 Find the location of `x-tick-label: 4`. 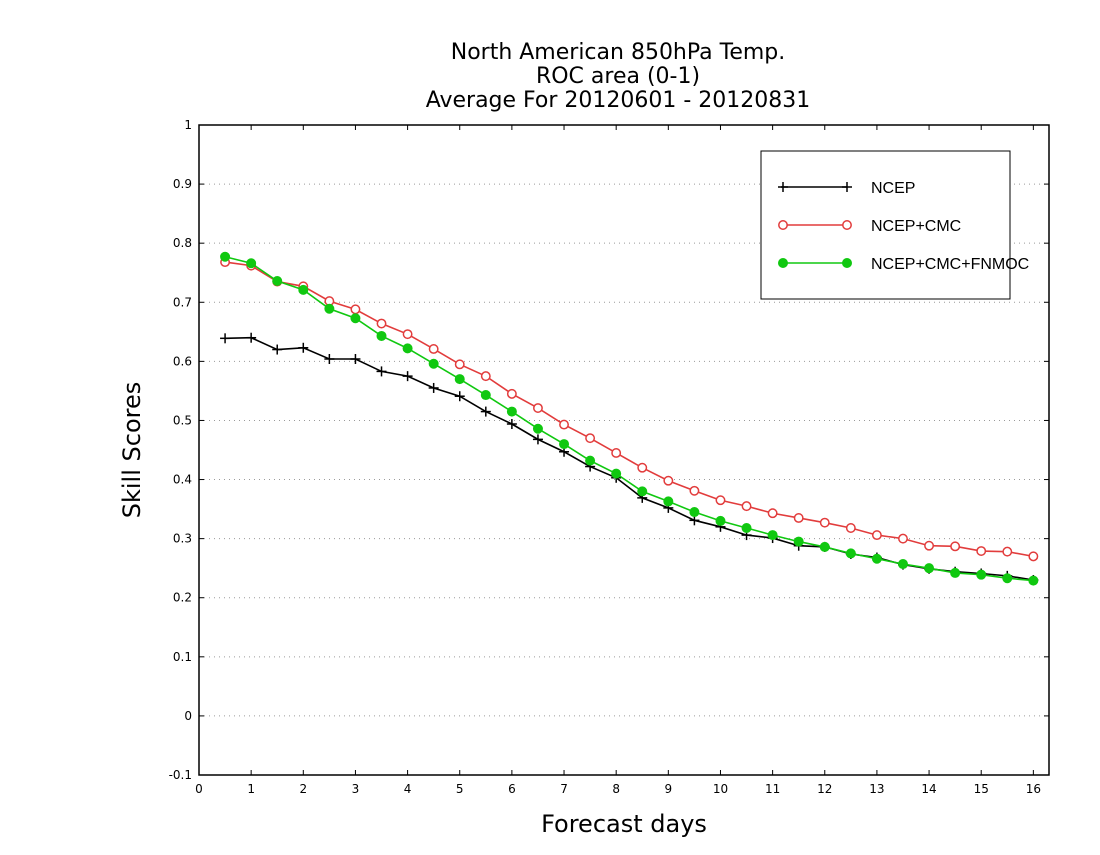

x-tick-label: 4 is located at coordinates (408, 789).